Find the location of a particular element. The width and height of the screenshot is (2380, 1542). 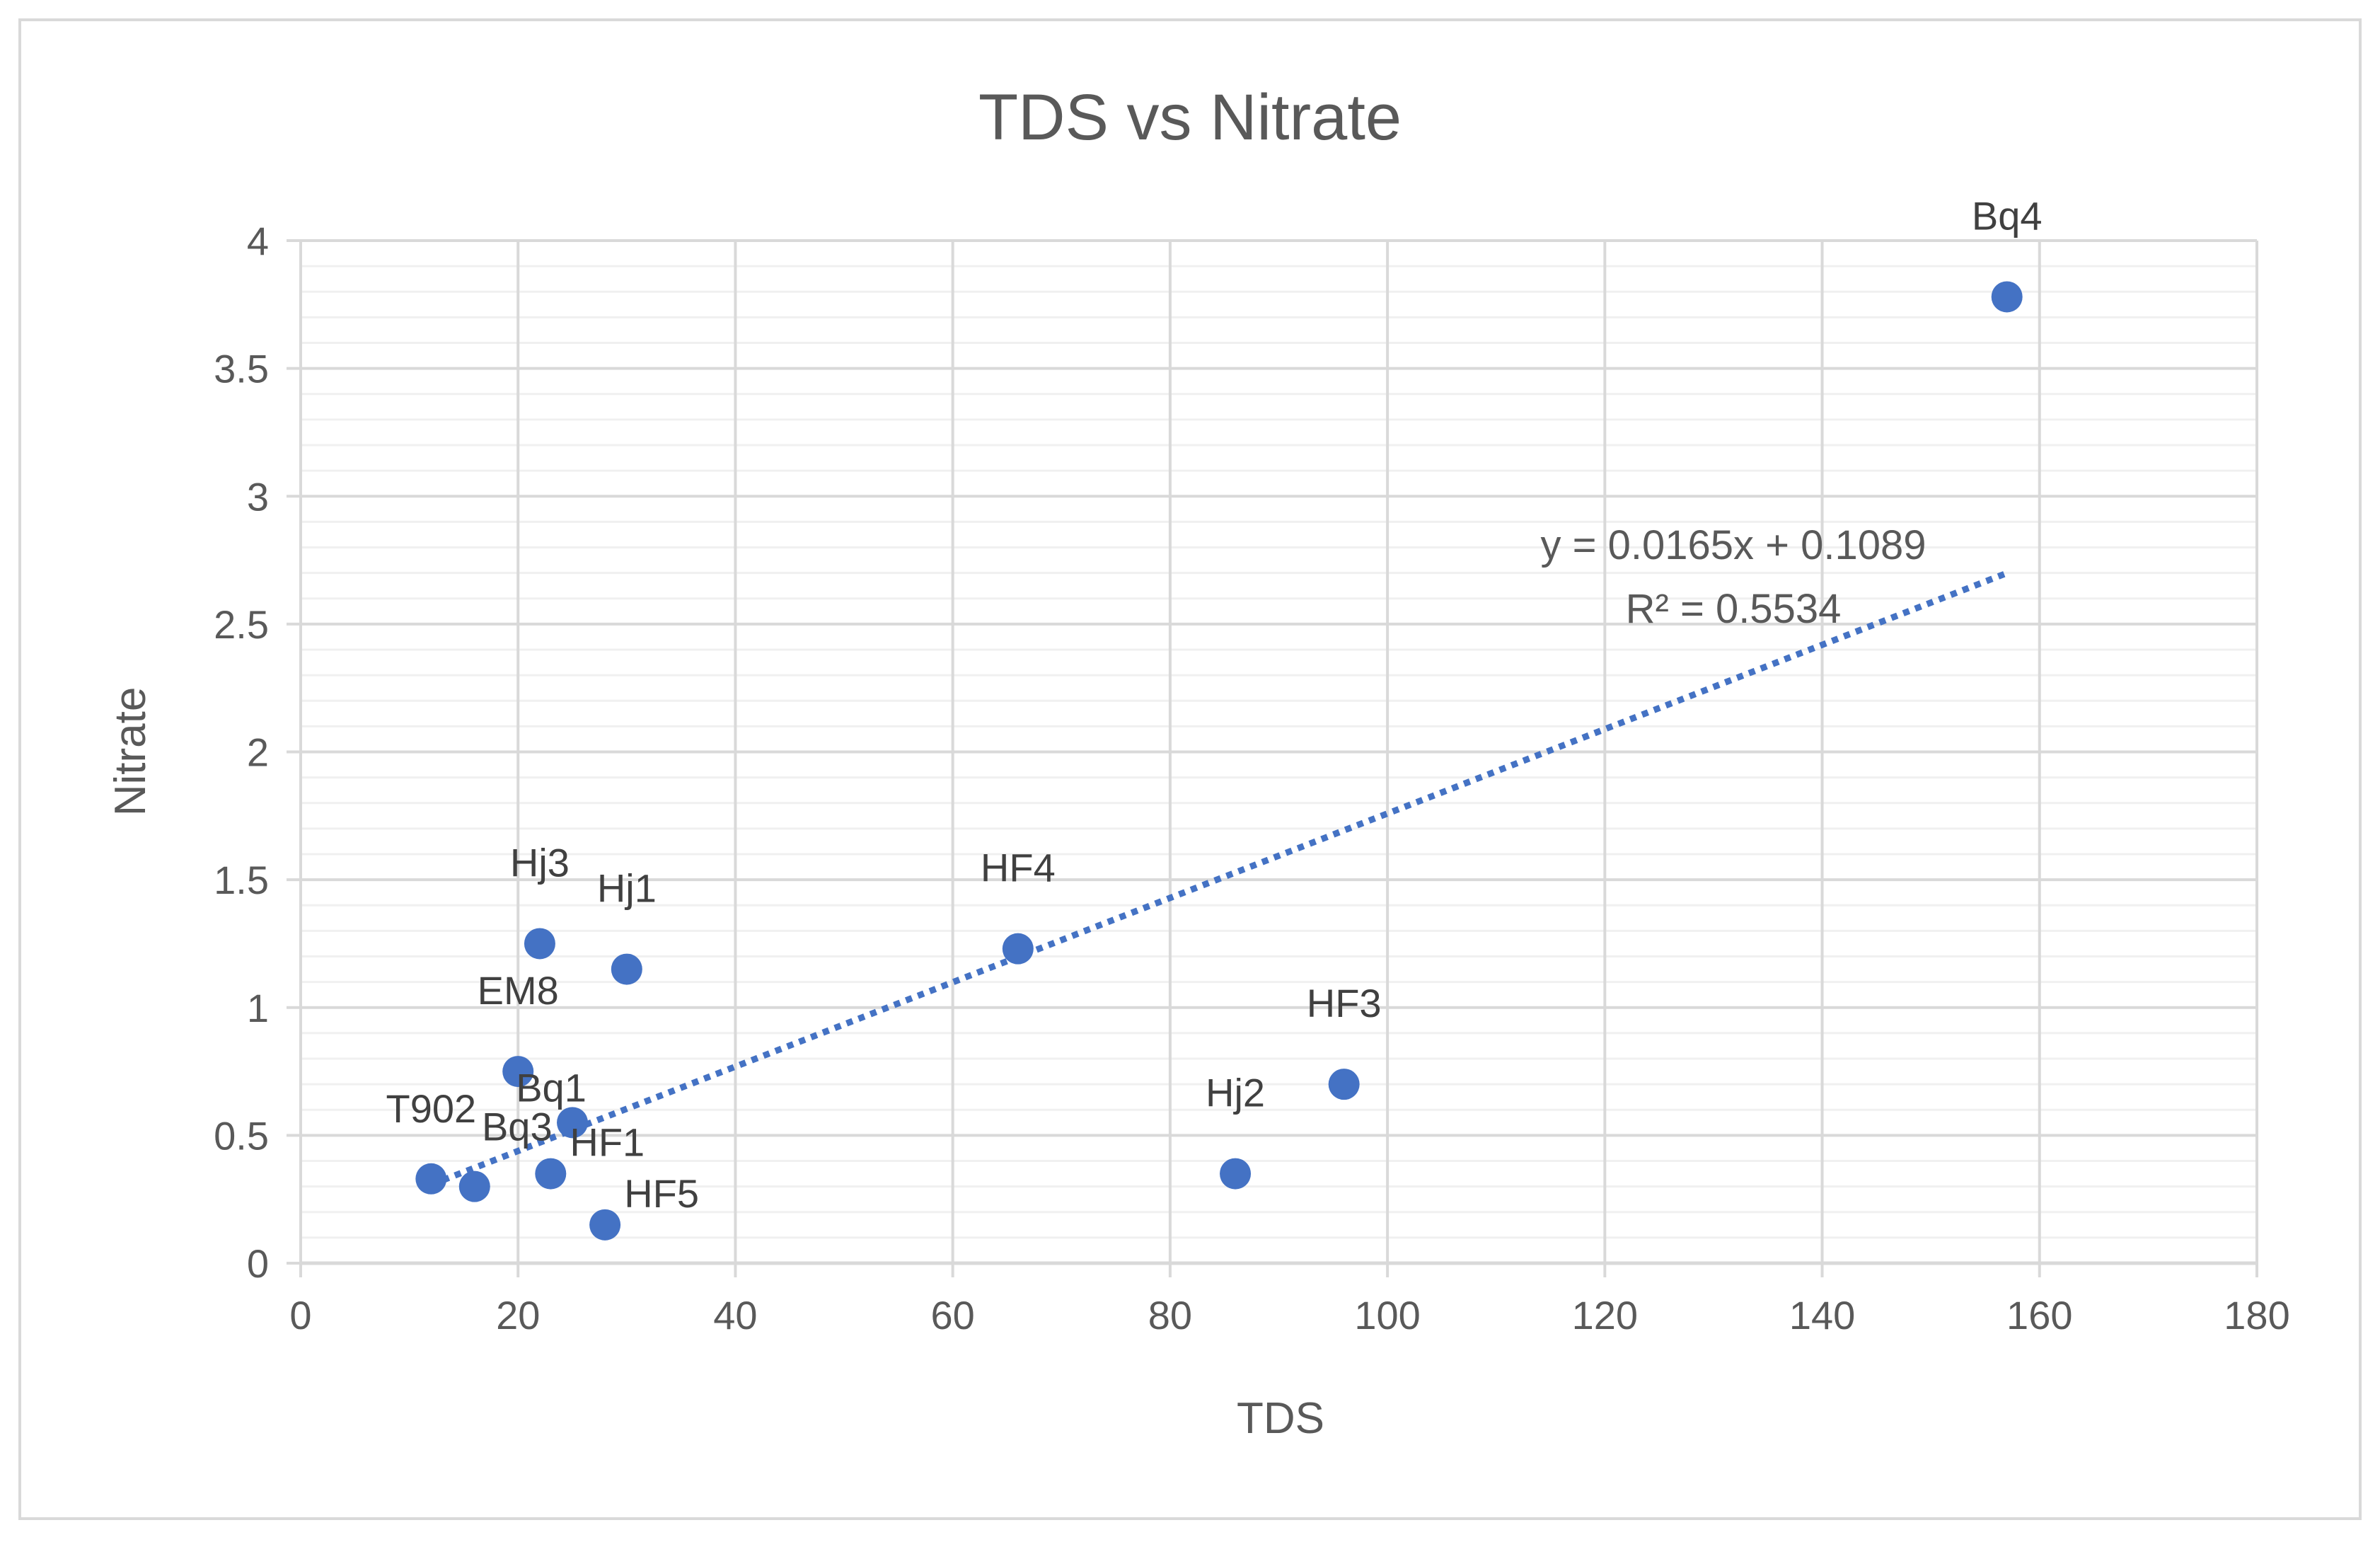

y-tick-label: 2 is located at coordinates (258, 753).